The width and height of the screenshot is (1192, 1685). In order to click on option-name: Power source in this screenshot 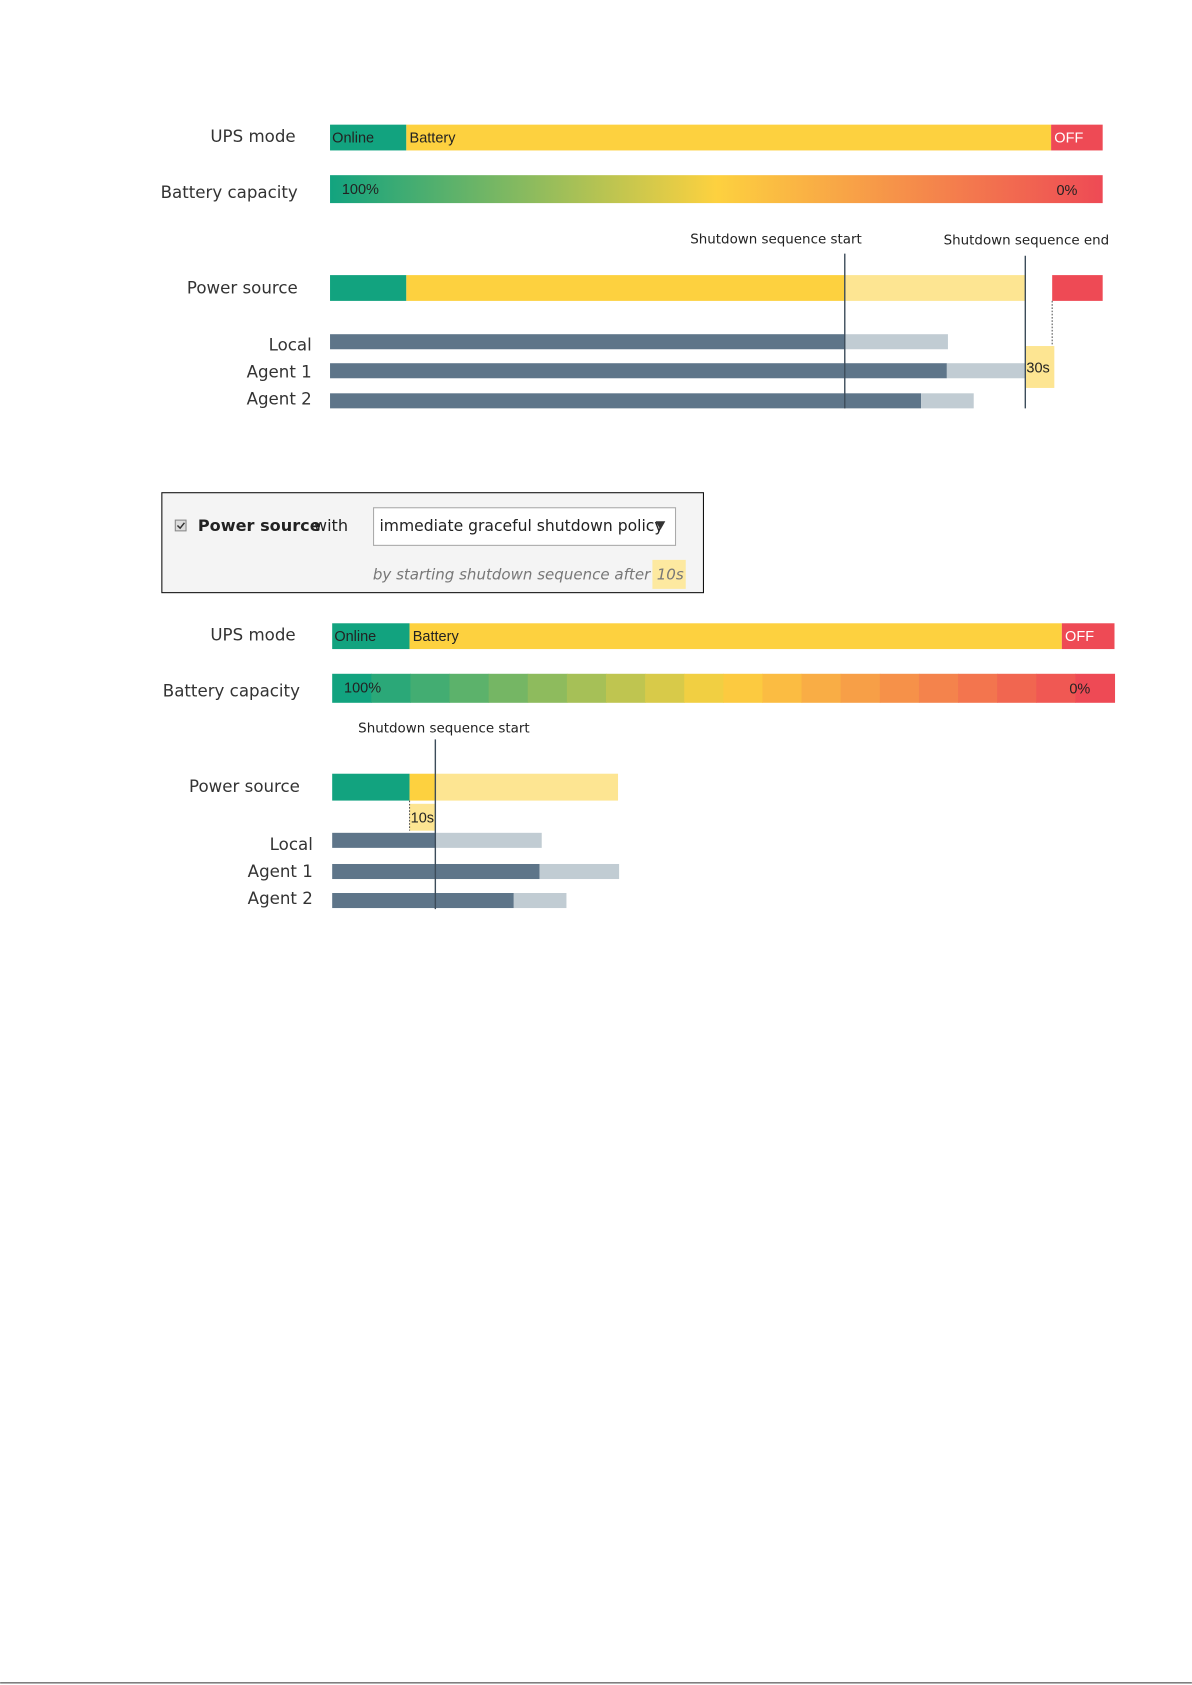, I will do `click(259, 525)`.